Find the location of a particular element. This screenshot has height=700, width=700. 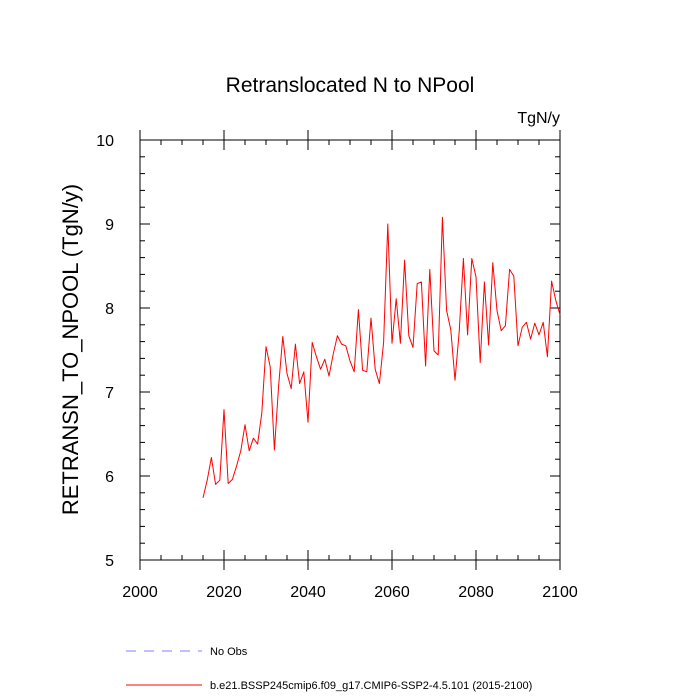

y-tick-label: 10 is located at coordinates (105, 141).